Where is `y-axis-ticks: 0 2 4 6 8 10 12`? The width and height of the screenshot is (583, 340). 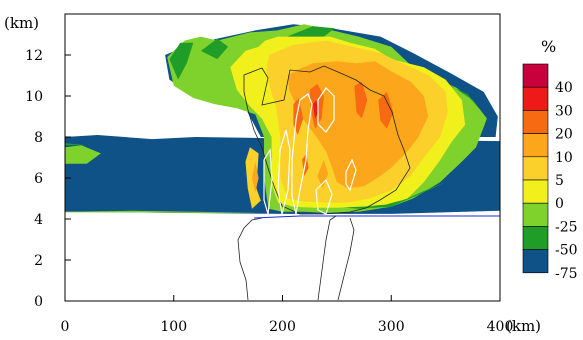
y-axis-ticks: 0 2 4 6 8 10 12 is located at coordinates (48, 179).